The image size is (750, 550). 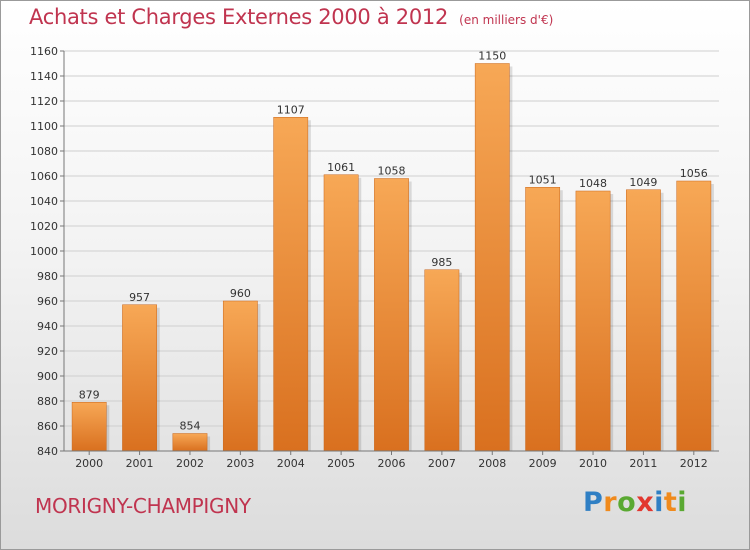 What do you see at coordinates (89, 463) in the screenshot?
I see `x-tick-label: 2000` at bounding box center [89, 463].